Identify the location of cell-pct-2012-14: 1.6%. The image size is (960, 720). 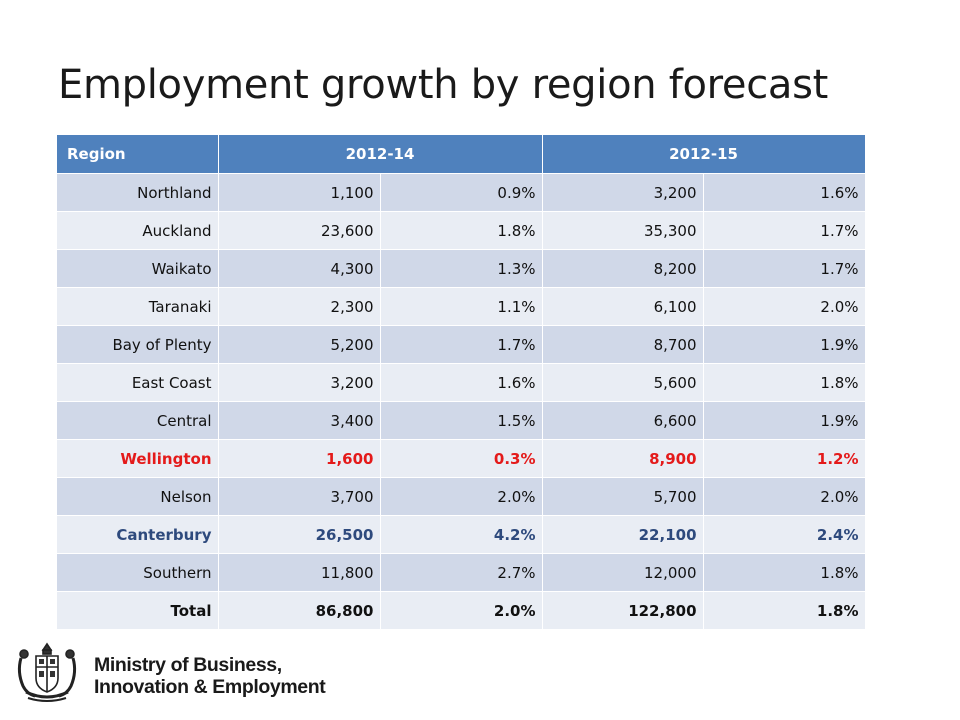
(461, 382).